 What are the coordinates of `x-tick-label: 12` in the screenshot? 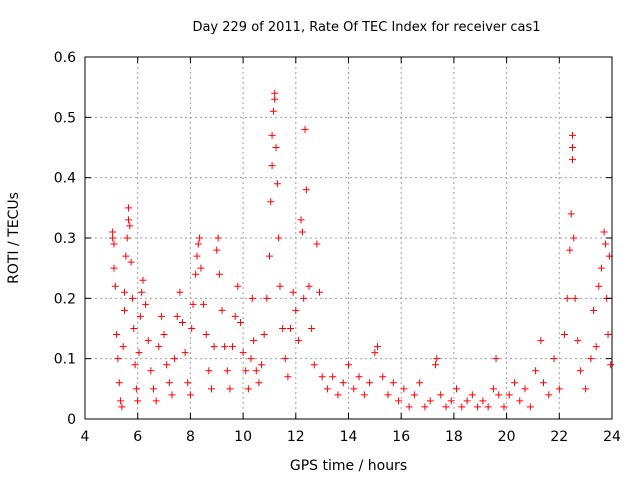 It's located at (296, 437).